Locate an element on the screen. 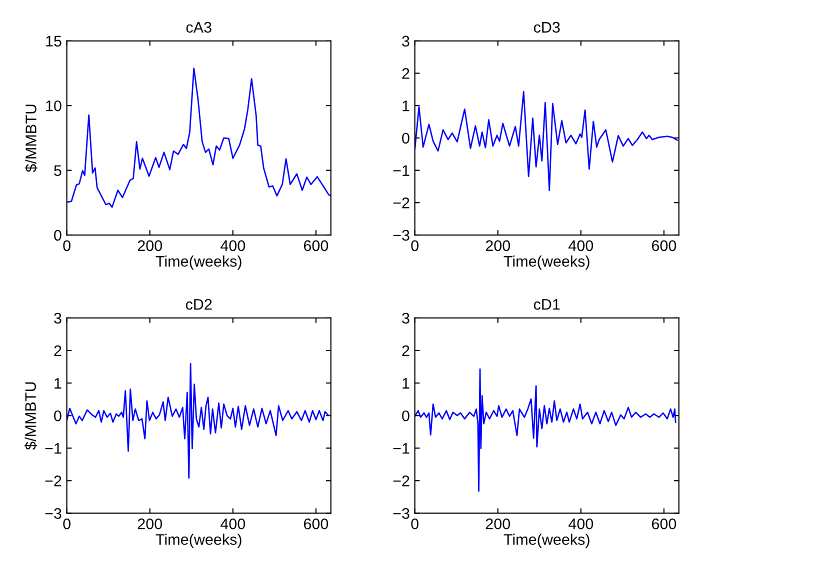 The width and height of the screenshot is (815, 576). chart-title: cA3 is located at coordinates (199, 27).